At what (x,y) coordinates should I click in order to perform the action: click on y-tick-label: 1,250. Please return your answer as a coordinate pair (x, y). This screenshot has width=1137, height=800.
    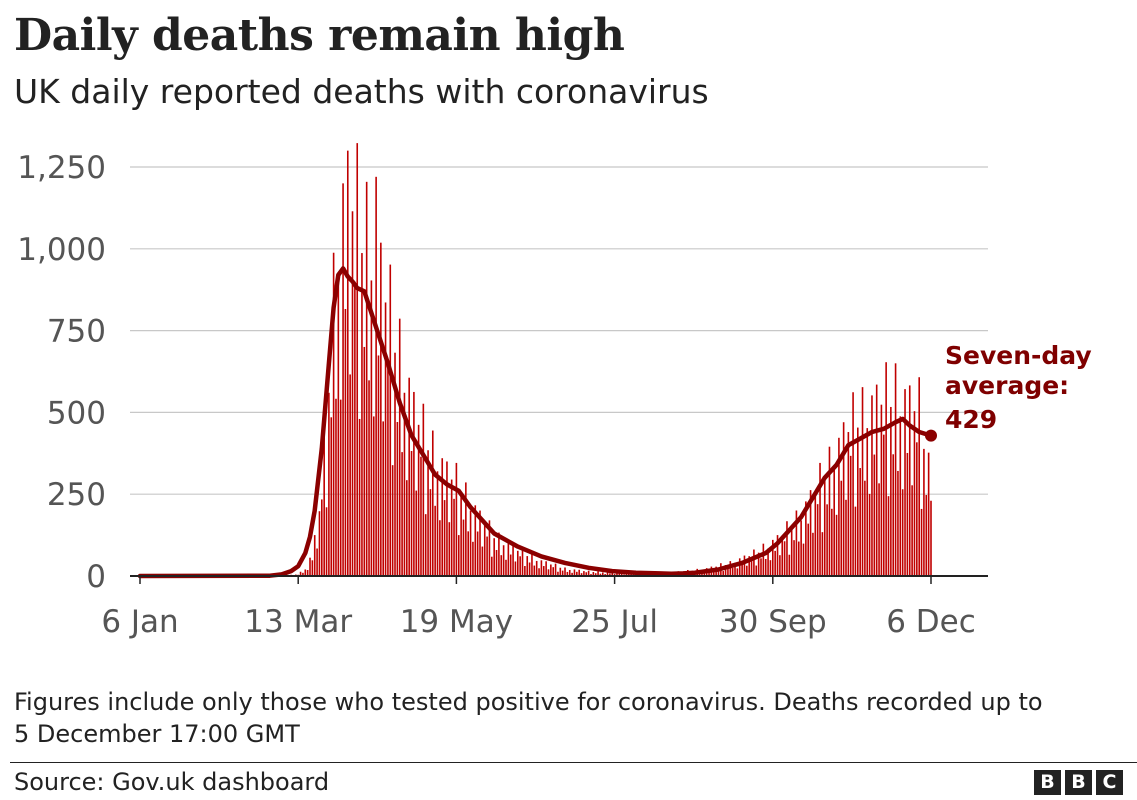
    Looking at the image, I should click on (61, 168).